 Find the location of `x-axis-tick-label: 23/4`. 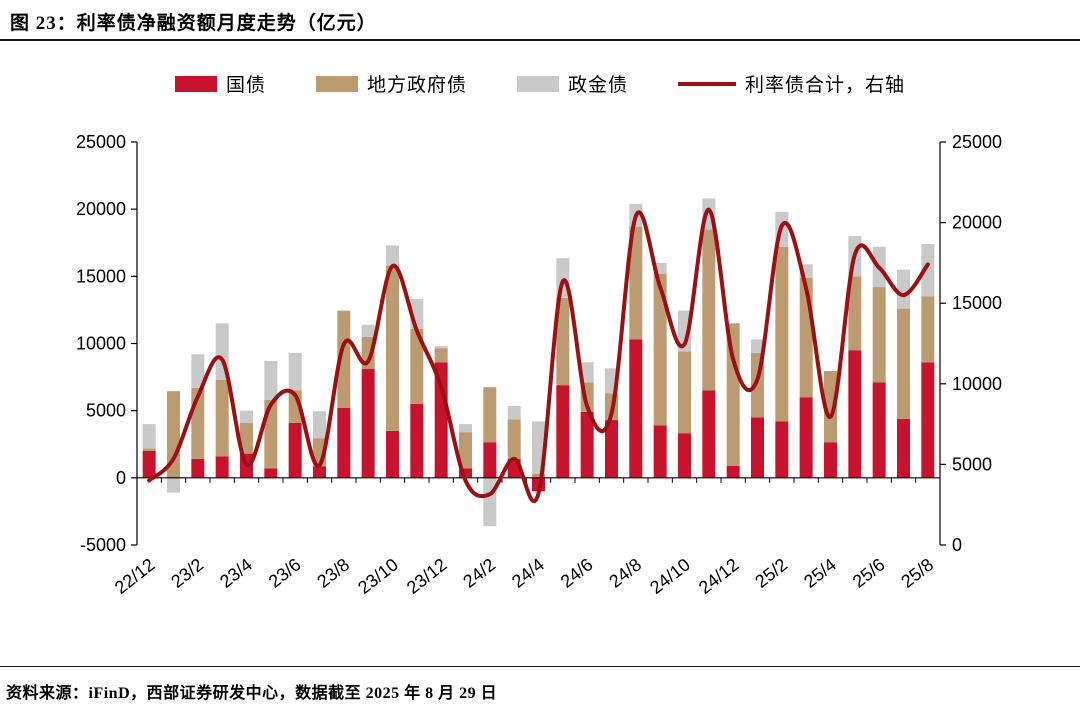

x-axis-tick-label: 23/4 is located at coordinates (236, 572).